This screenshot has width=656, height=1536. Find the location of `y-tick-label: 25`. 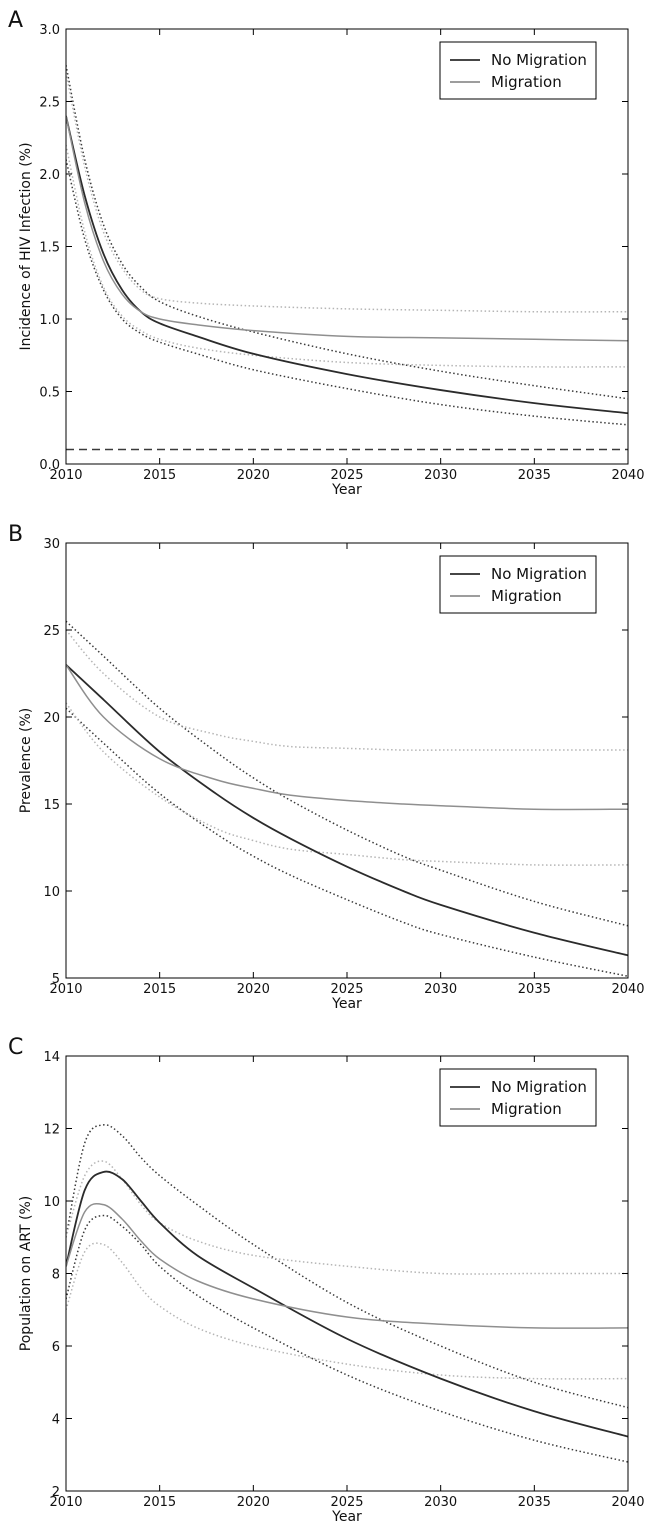

y-tick-label: 25 is located at coordinates (51, 631).